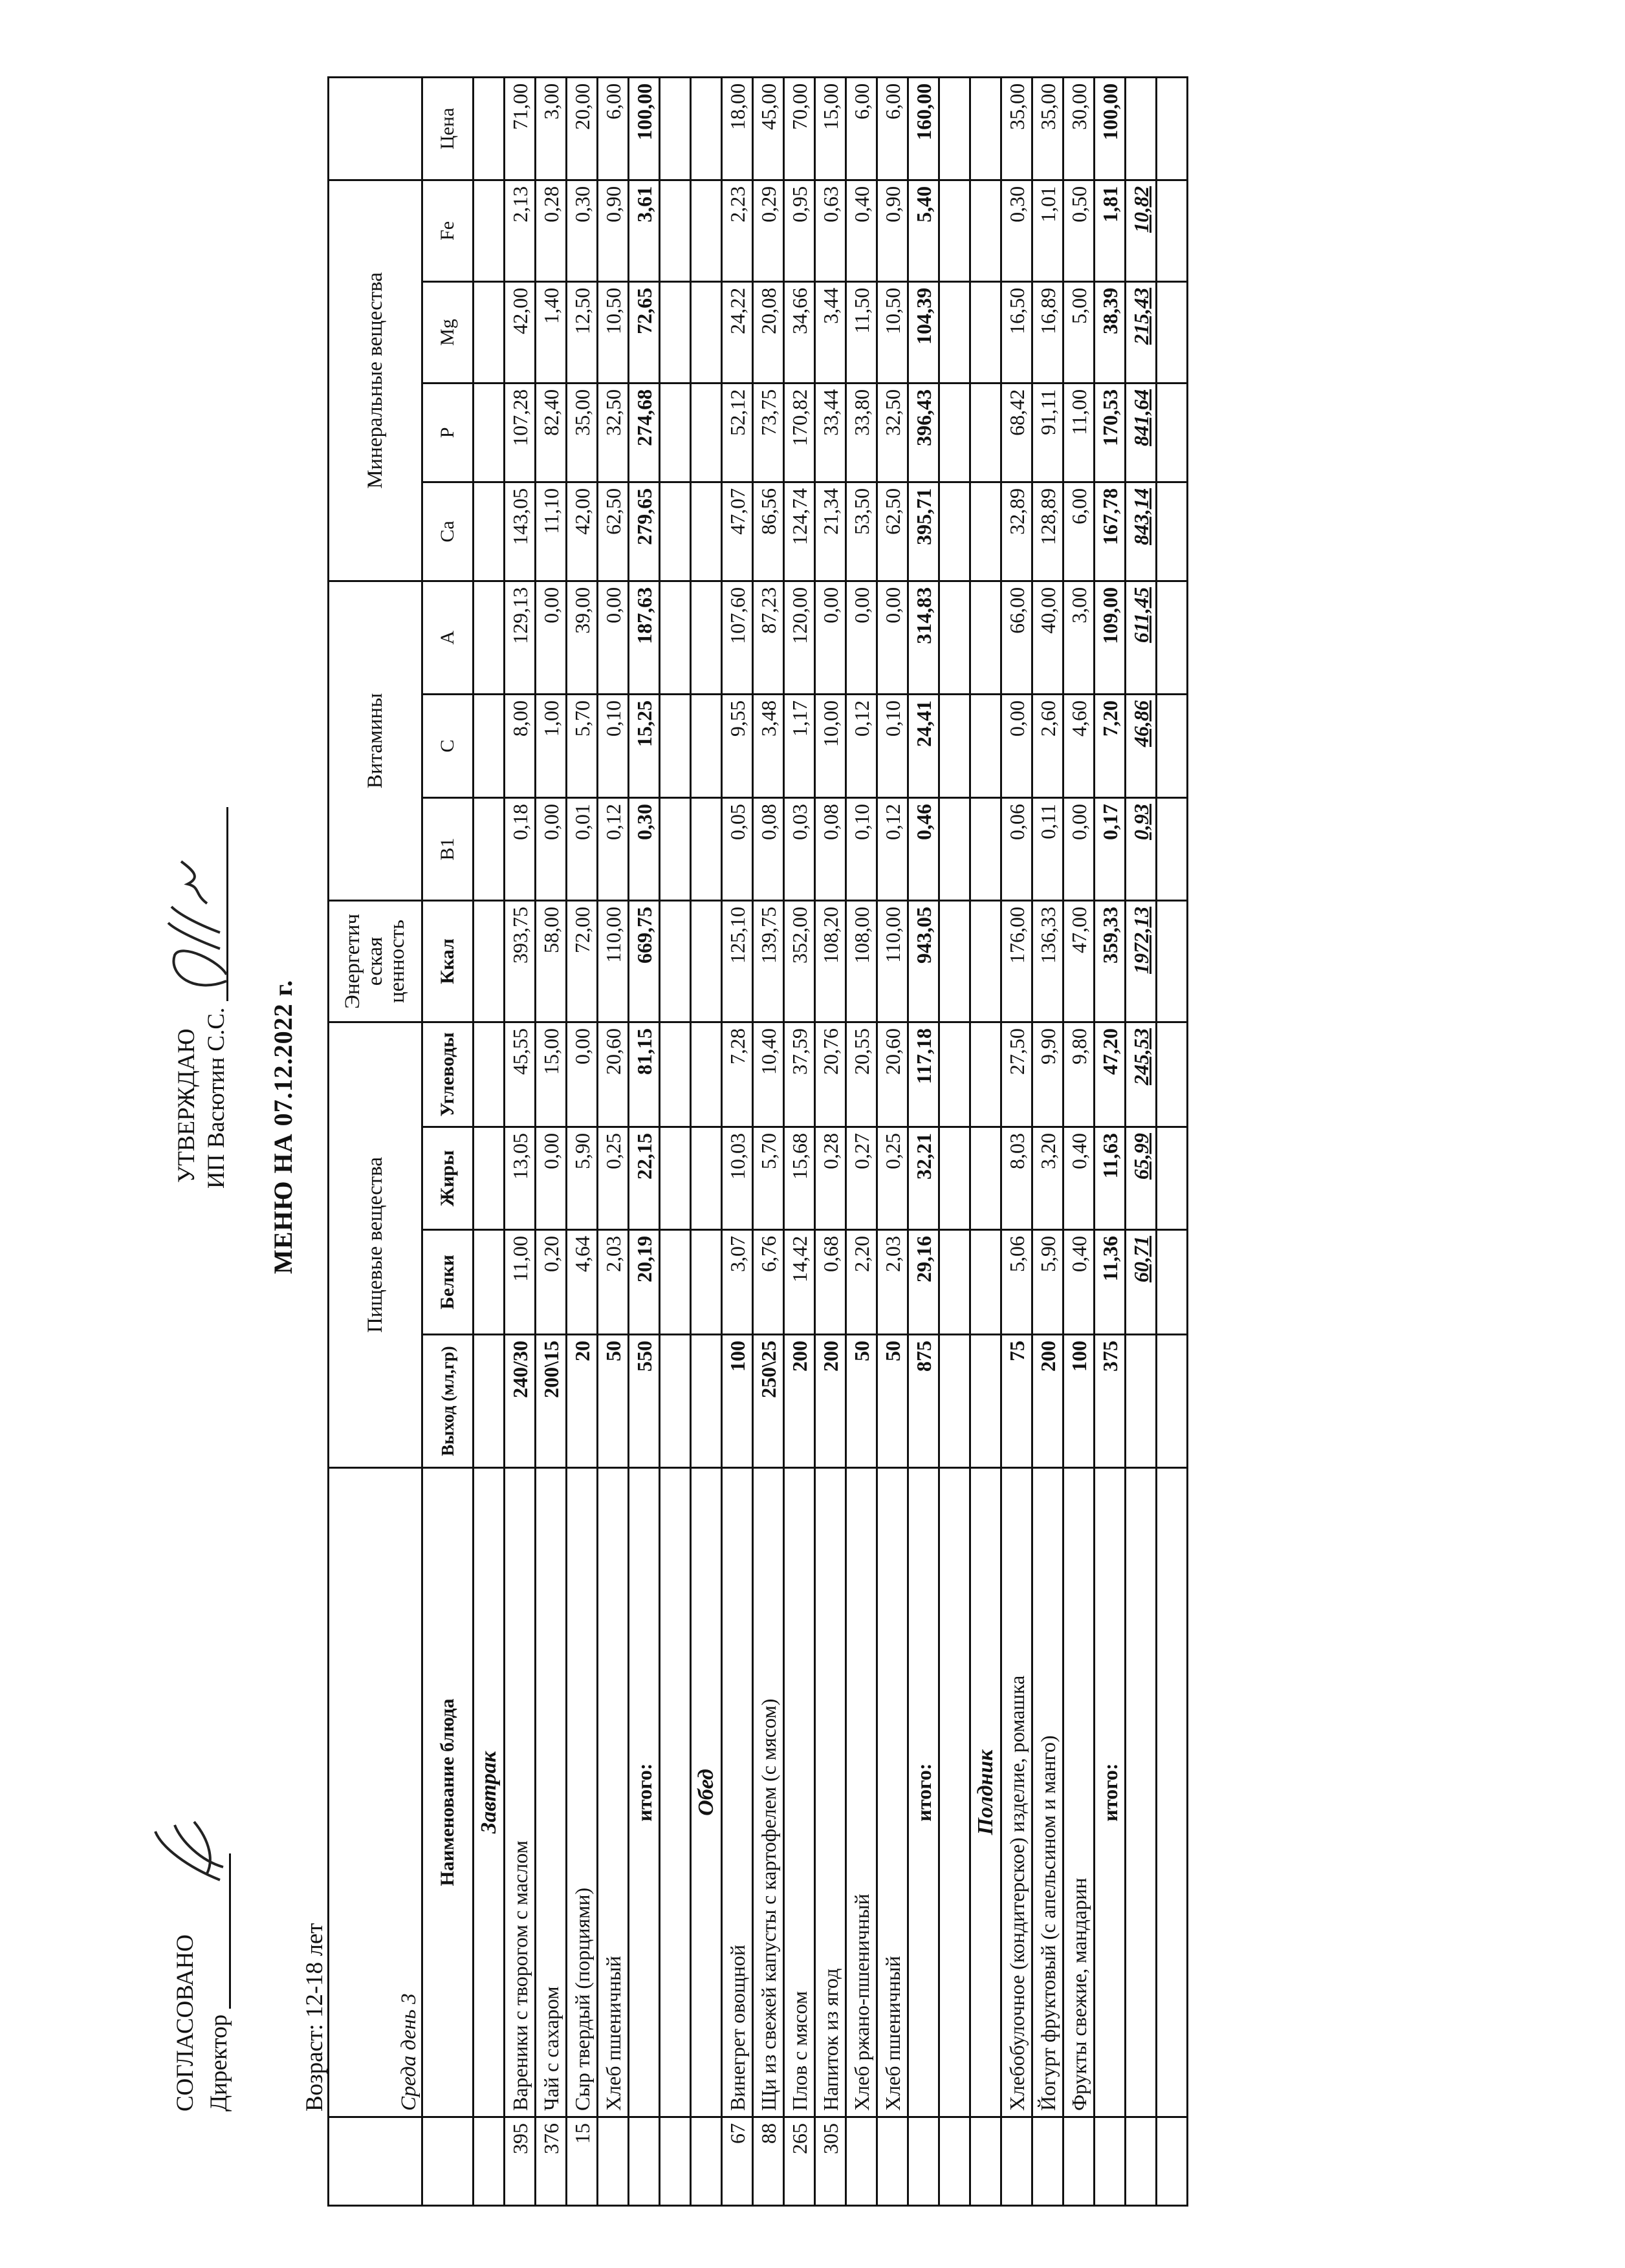 The image size is (1625, 2268). I want to click on price-cell: 71,00, so click(520, 128).